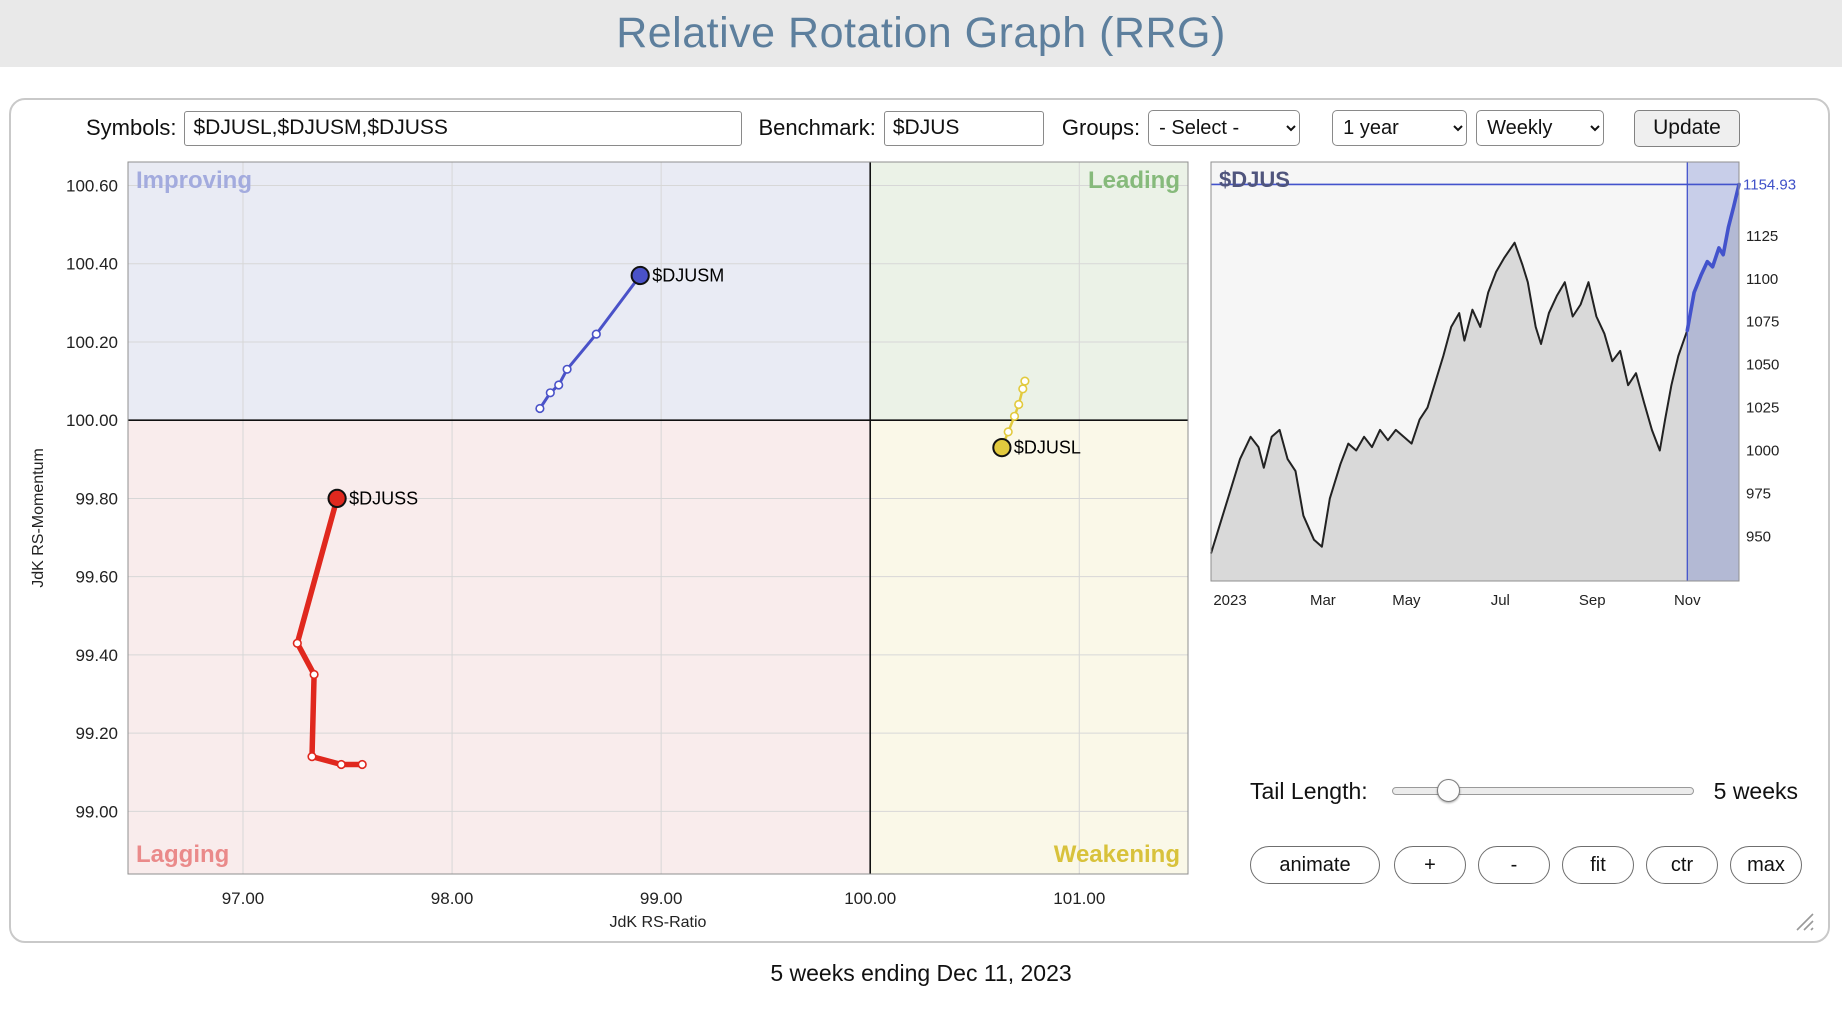 This screenshot has height=1020, width=1842. What do you see at coordinates (96, 655) in the screenshot?
I see `svg-text: 99.40` at bounding box center [96, 655].